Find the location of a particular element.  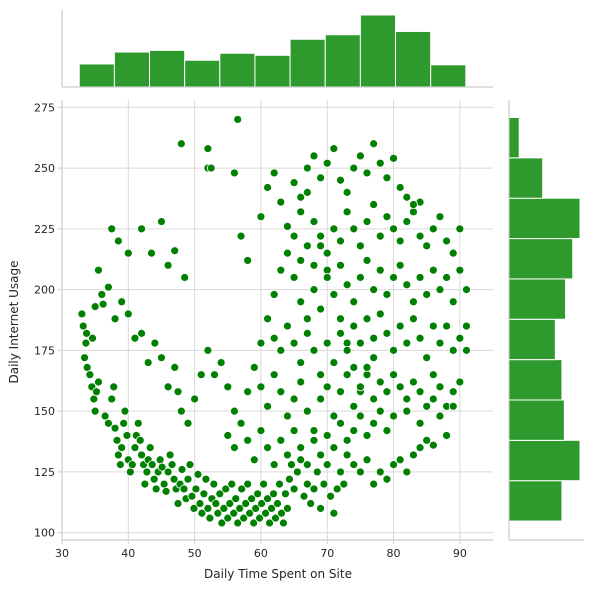

right-hist-bar is located at coordinates (541, 259).